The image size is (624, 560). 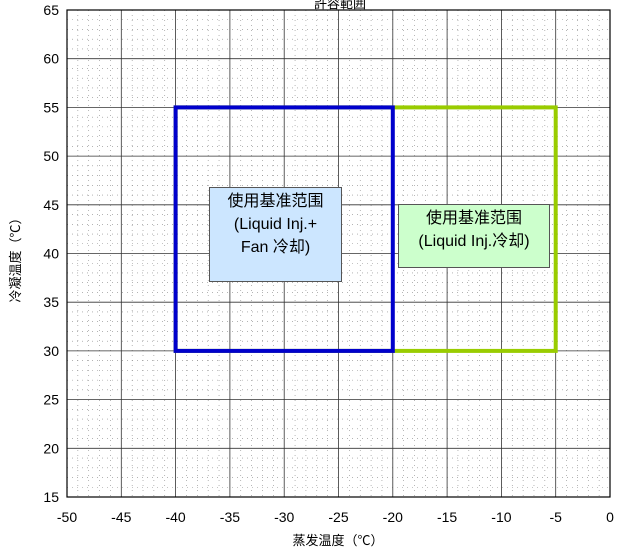 I want to click on x-tick-label: -20, so click(x=393, y=517).